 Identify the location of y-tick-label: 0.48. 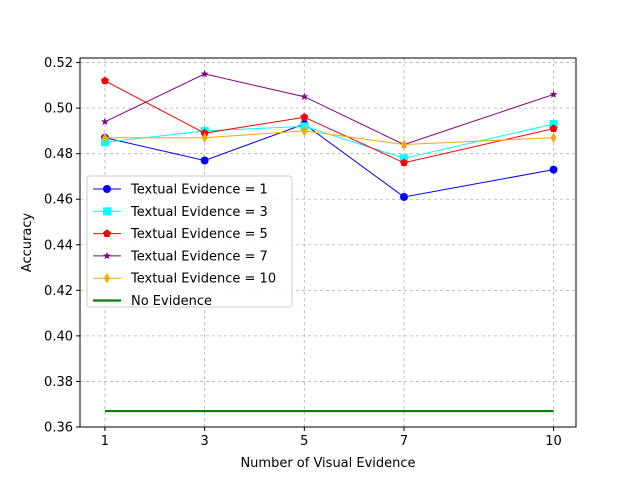
(58, 154).